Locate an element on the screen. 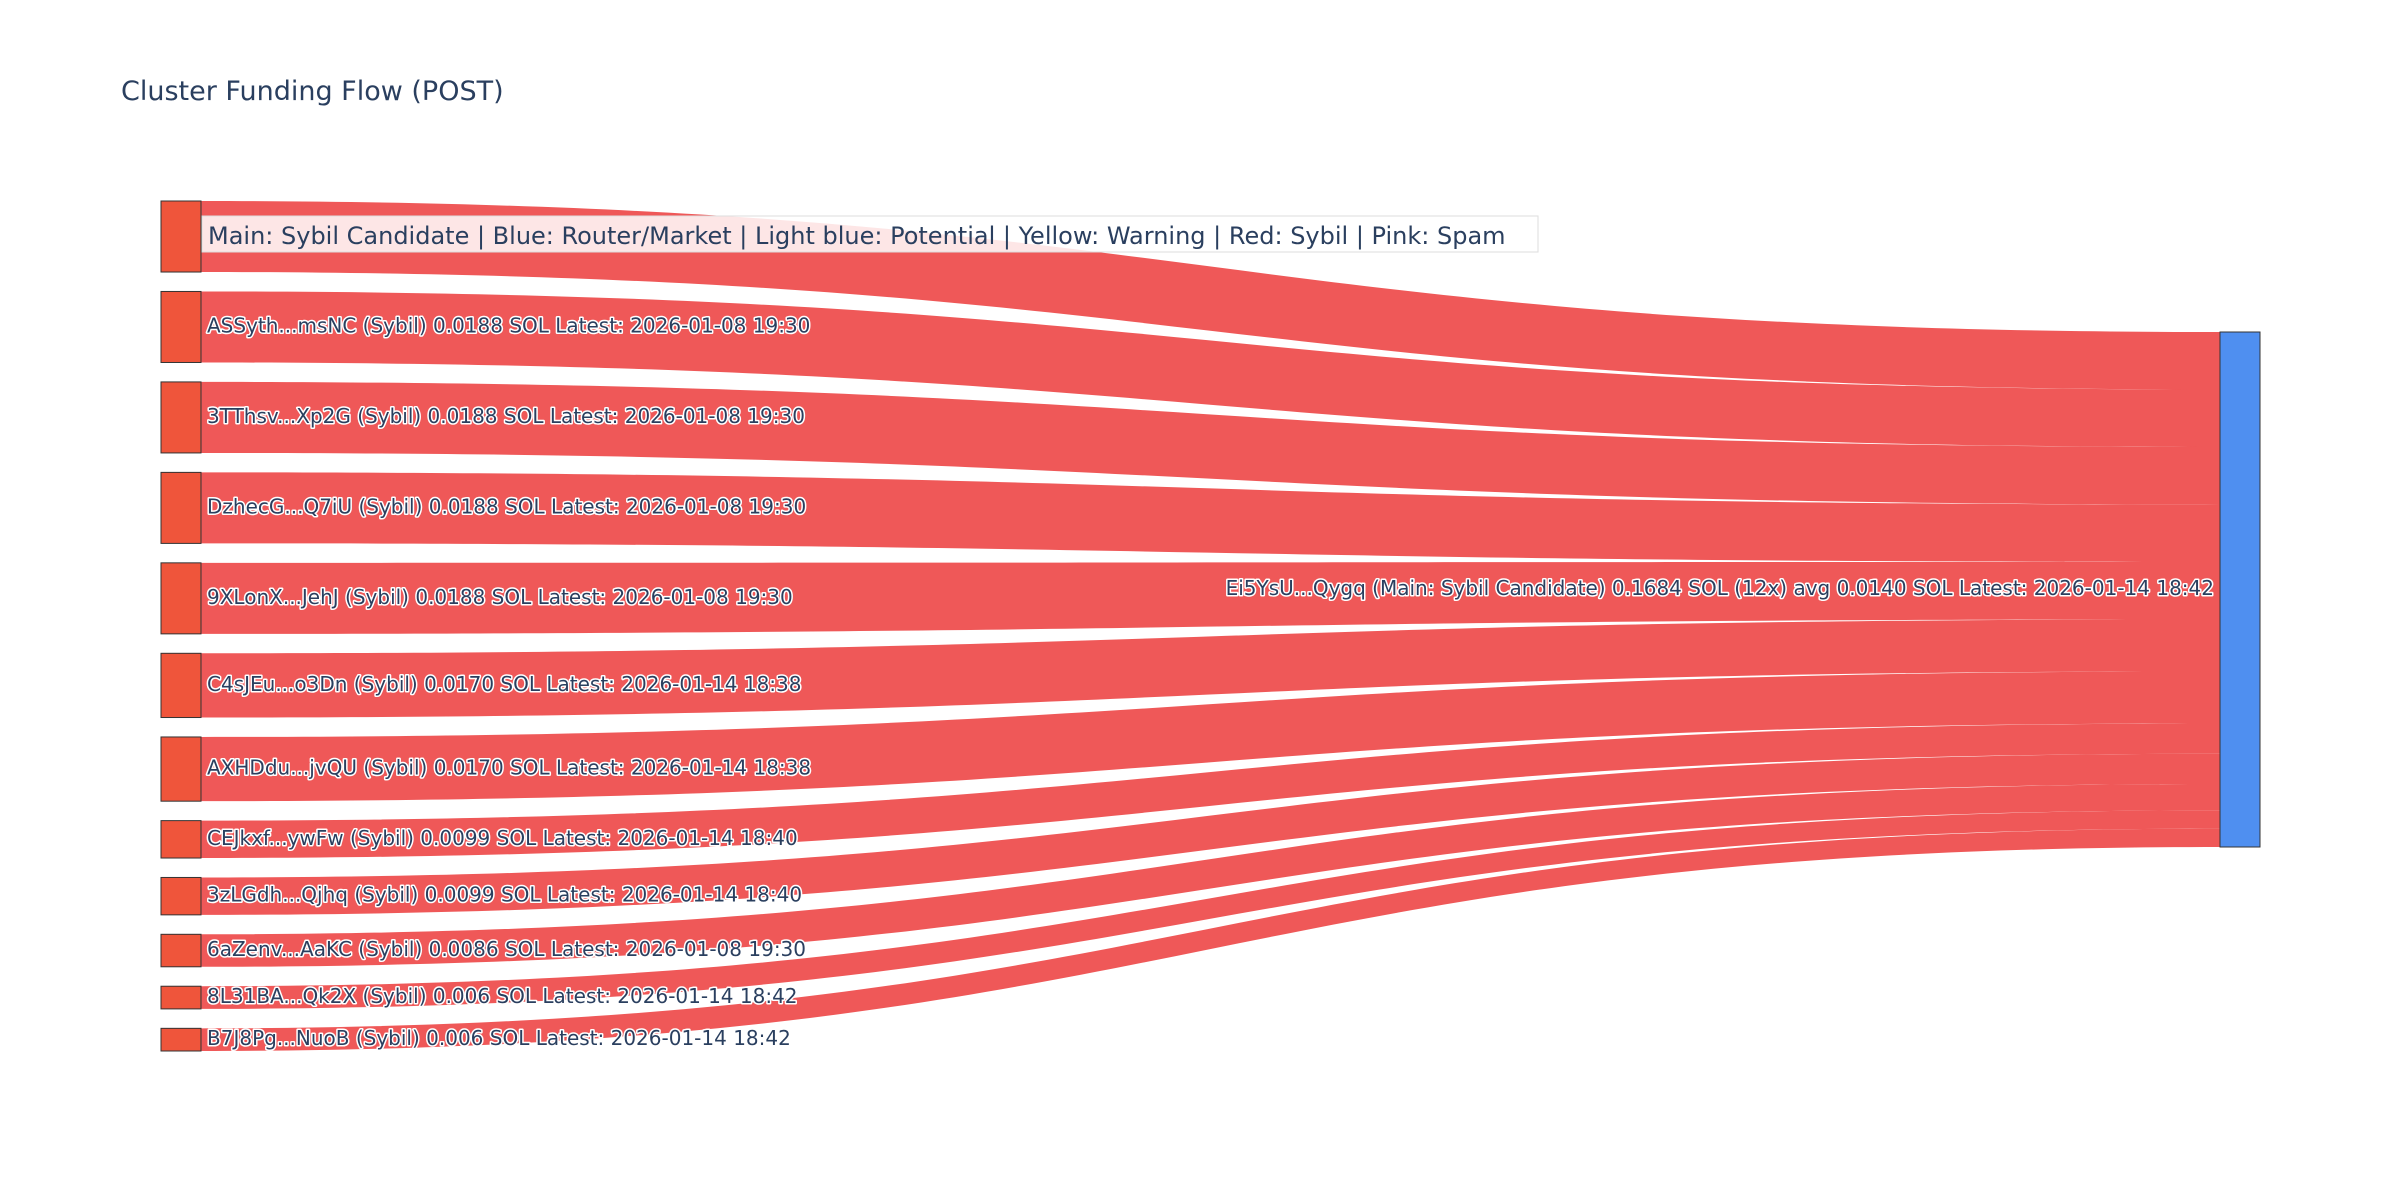 This screenshot has width=2400, height=1200. target-node is located at coordinates (2240, 589).